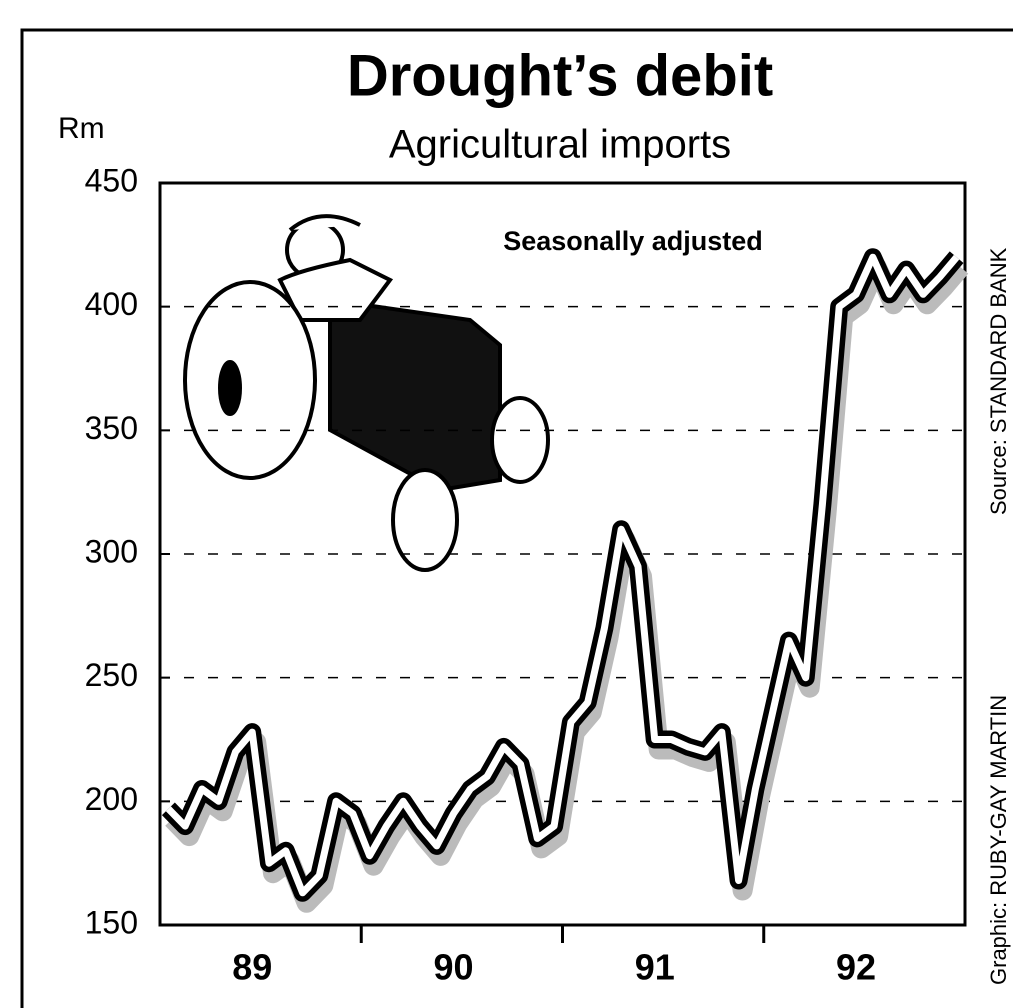 The height and width of the screenshot is (1008, 1013). I want to click on chart-subtitle: Agricultural imports, so click(560, 145).